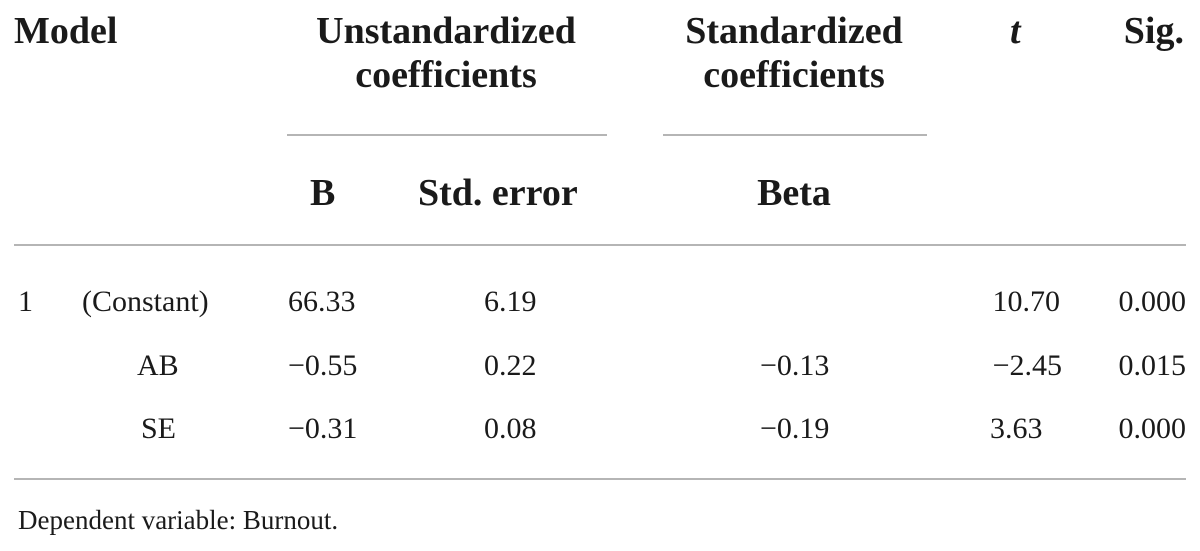 This screenshot has width=1200, height=551. What do you see at coordinates (510, 365) in the screenshot?
I see `cell-std-error: 0.22` at bounding box center [510, 365].